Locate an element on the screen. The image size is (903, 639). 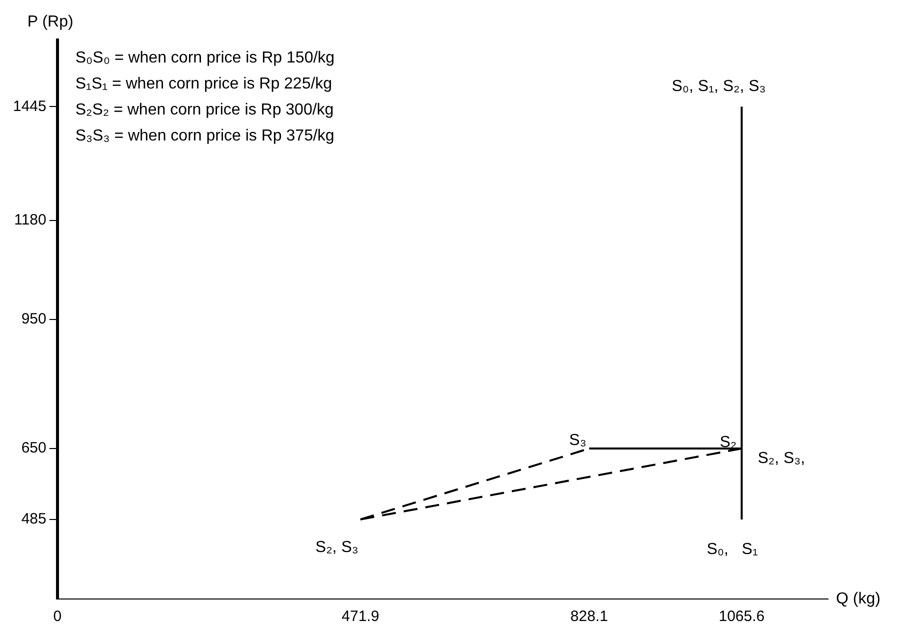
annotation: S₃ is located at coordinates (577, 440).